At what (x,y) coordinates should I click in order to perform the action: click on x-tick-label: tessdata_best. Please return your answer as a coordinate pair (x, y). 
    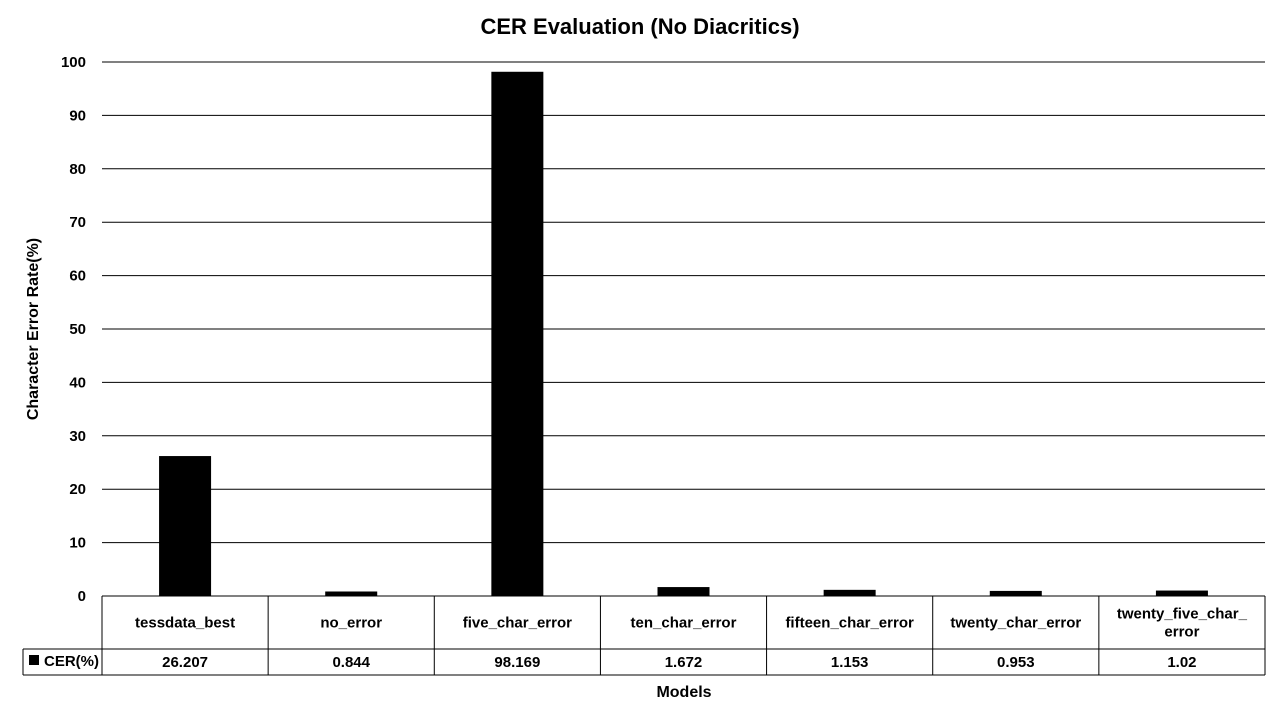
    Looking at the image, I should click on (185, 623).